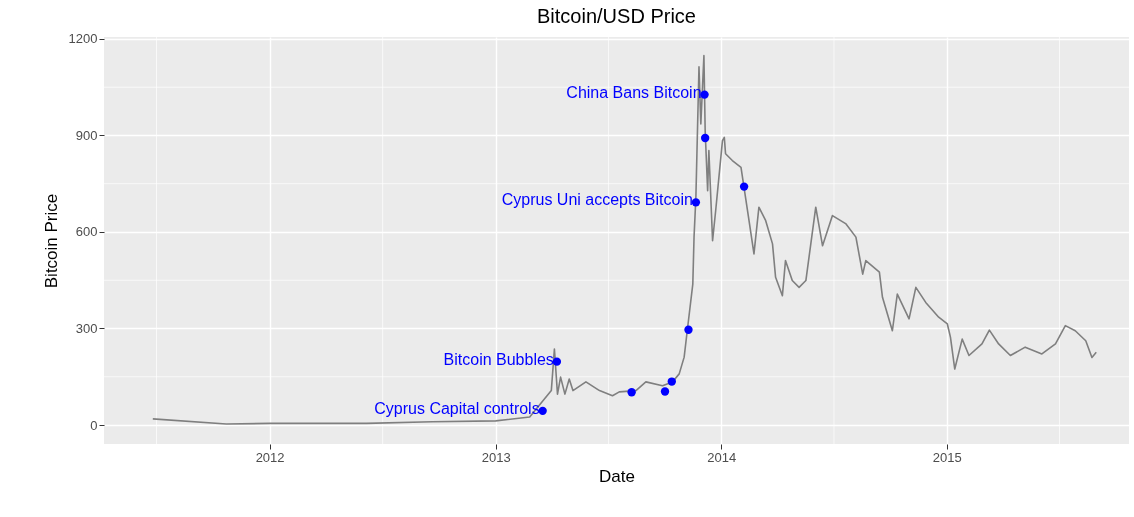 Image resolution: width=1134 pixels, height=517 pixels. I want to click on chart-title: Bitcoin/USD Price, so click(616, 15).